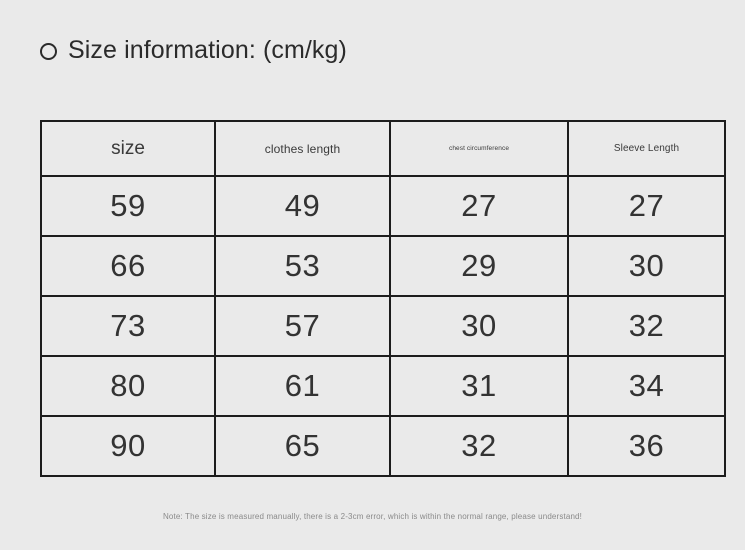 This screenshot has width=745, height=550. What do you see at coordinates (207, 49) in the screenshot?
I see `page-title: Size information: (cm/kg)` at bounding box center [207, 49].